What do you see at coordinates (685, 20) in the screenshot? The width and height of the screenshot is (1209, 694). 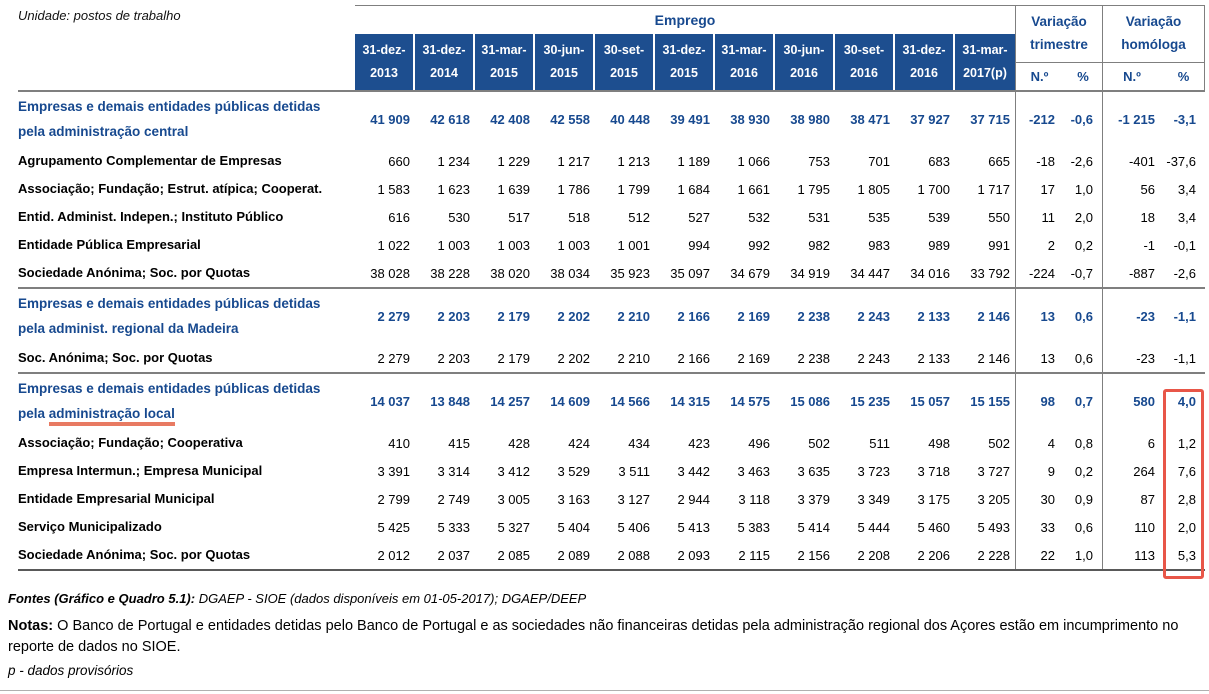 I see `emprego-title: Emprego` at bounding box center [685, 20].